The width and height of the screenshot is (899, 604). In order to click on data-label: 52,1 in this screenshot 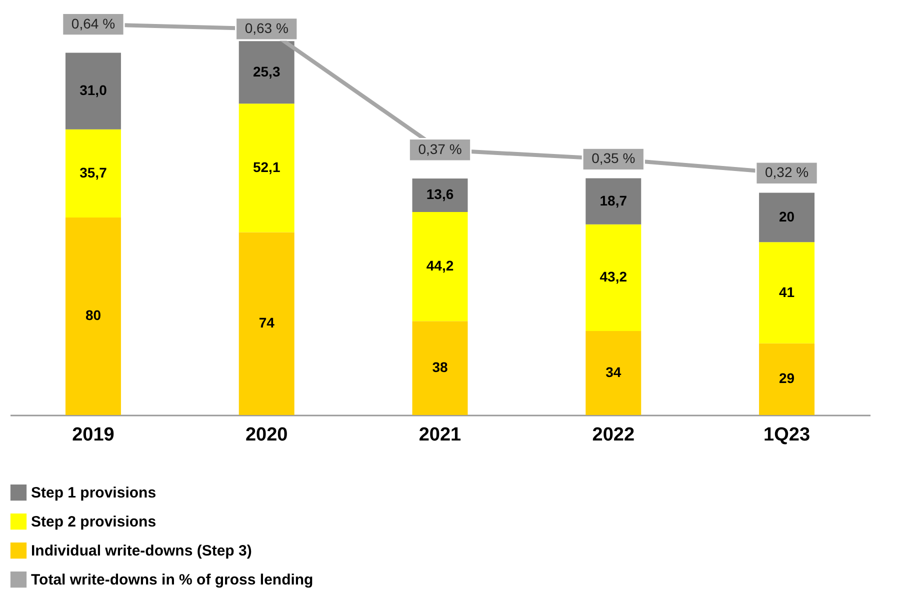, I will do `click(266, 166)`.